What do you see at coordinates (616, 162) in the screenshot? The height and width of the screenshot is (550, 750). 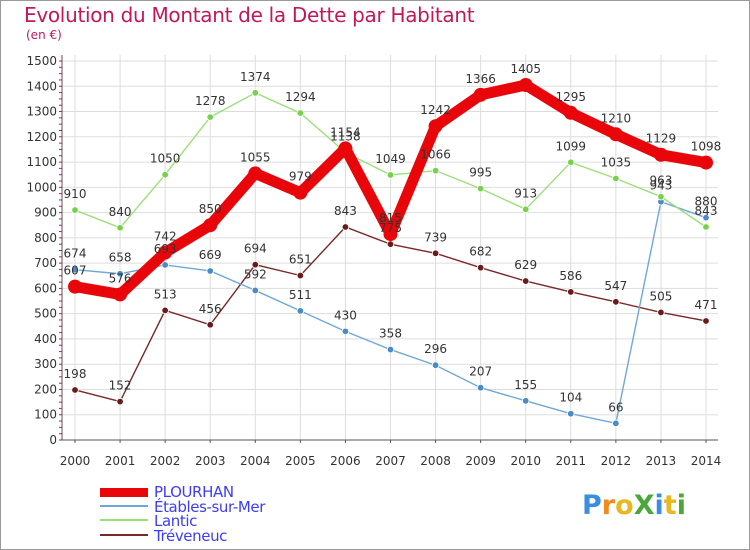 I see `data-label-lantic: 1035` at bounding box center [616, 162].